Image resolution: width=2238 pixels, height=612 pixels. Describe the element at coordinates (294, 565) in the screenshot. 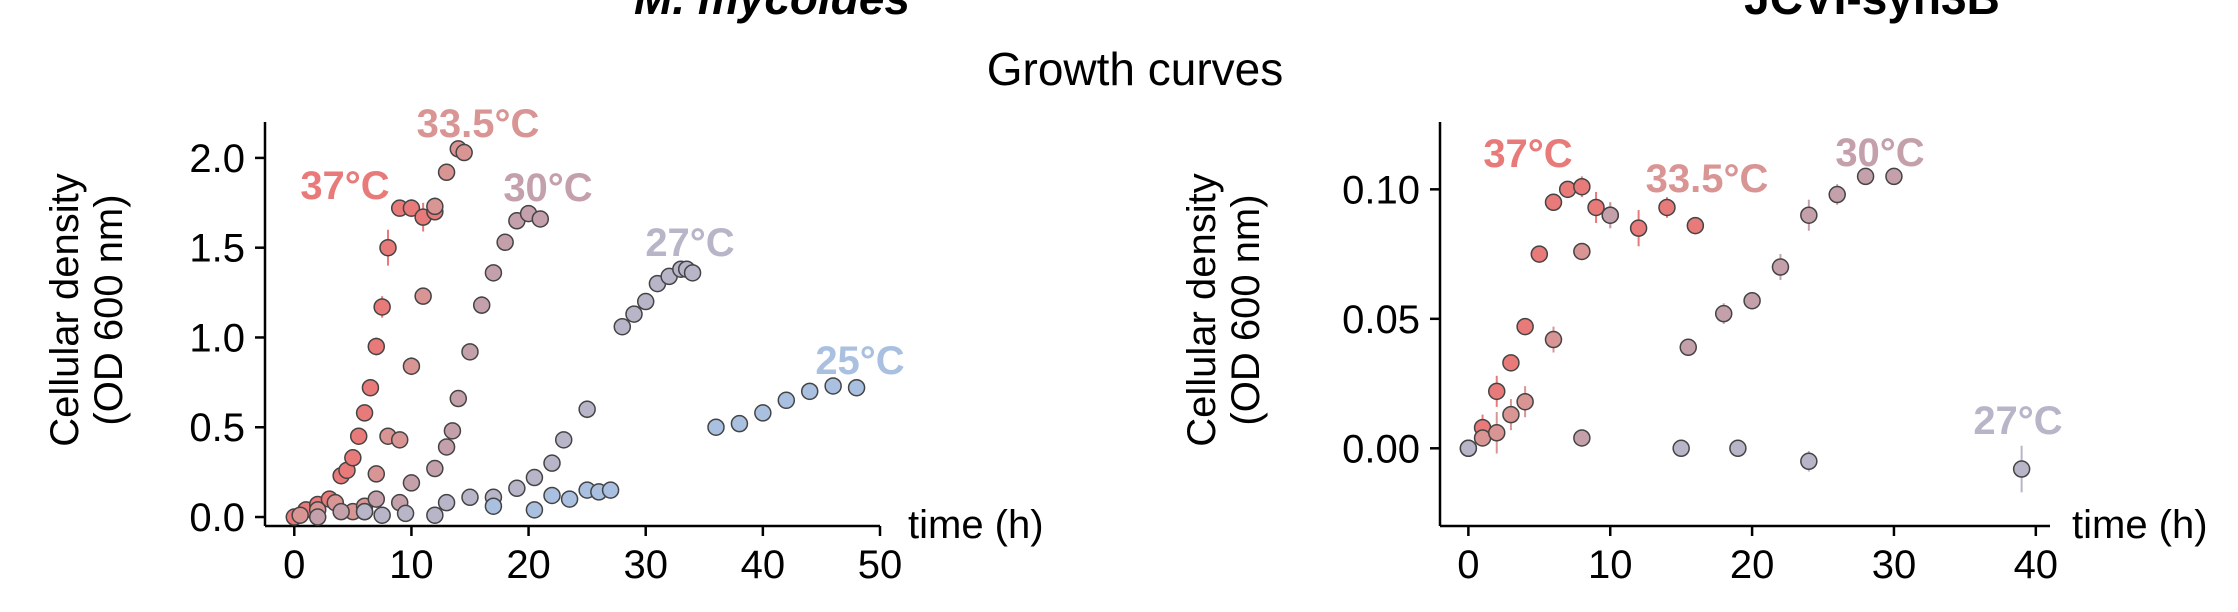

I see `x-tick-label: 0` at that location.